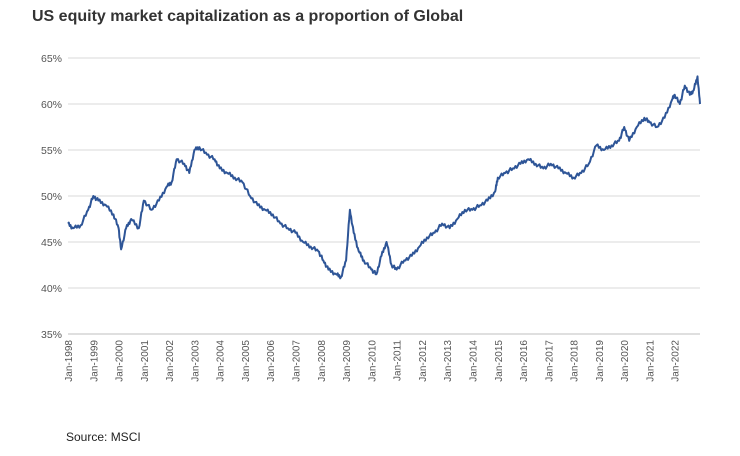 The width and height of the screenshot is (740, 456). Describe the element at coordinates (398, 360) in the screenshot. I see `x-tick-label: Jan-2011` at that location.